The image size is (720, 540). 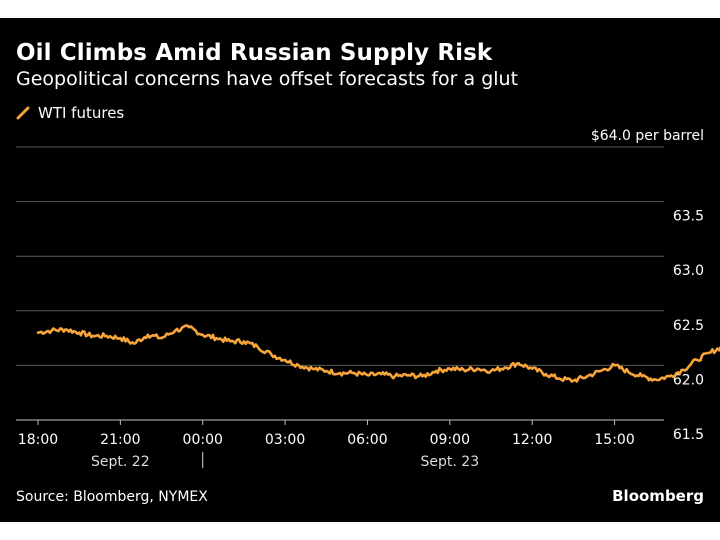 What do you see at coordinates (450, 462) in the screenshot?
I see `date-label: Sept. 23` at bounding box center [450, 462].